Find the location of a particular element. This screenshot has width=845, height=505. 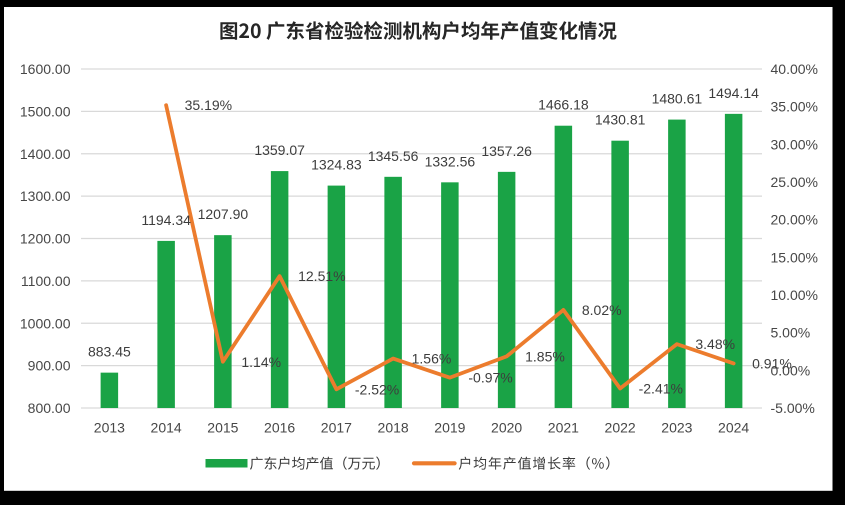

svg-text: 1494.14 is located at coordinates (733, 93).